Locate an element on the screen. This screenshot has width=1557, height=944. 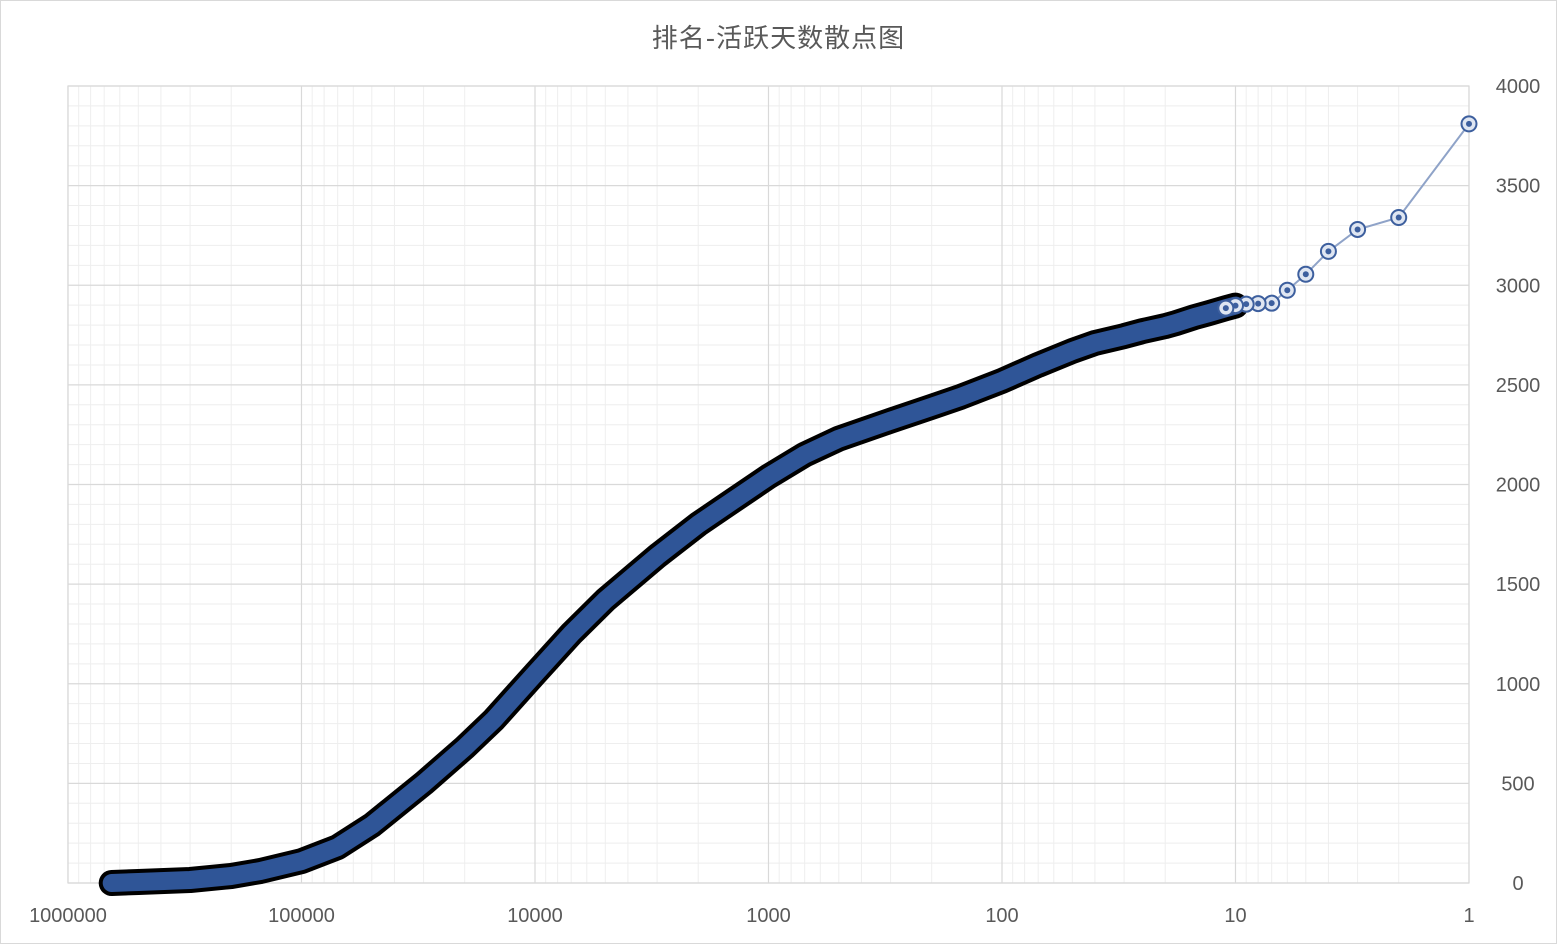
y-tick-label: 3000 is located at coordinates (1518, 286).